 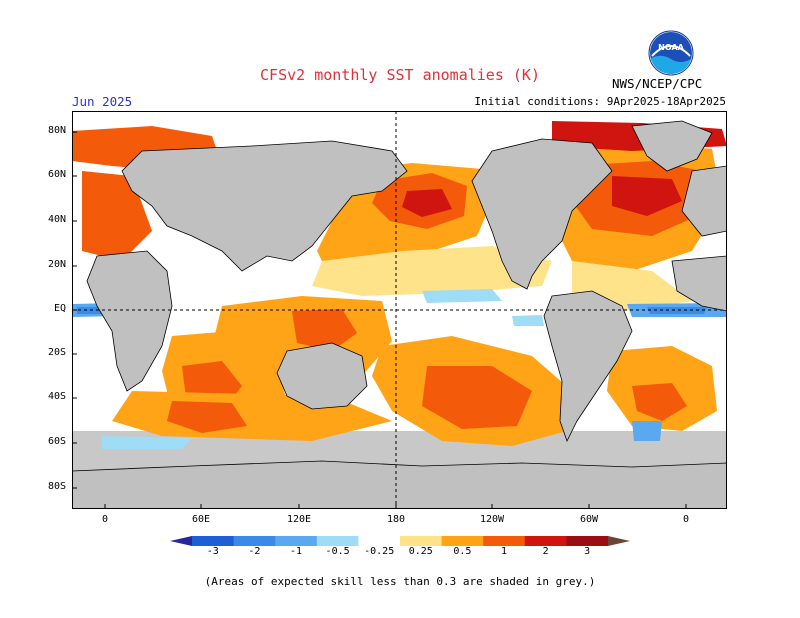 I want to click on agency-label: NWS/NCEP/CPC, so click(x=657, y=83).